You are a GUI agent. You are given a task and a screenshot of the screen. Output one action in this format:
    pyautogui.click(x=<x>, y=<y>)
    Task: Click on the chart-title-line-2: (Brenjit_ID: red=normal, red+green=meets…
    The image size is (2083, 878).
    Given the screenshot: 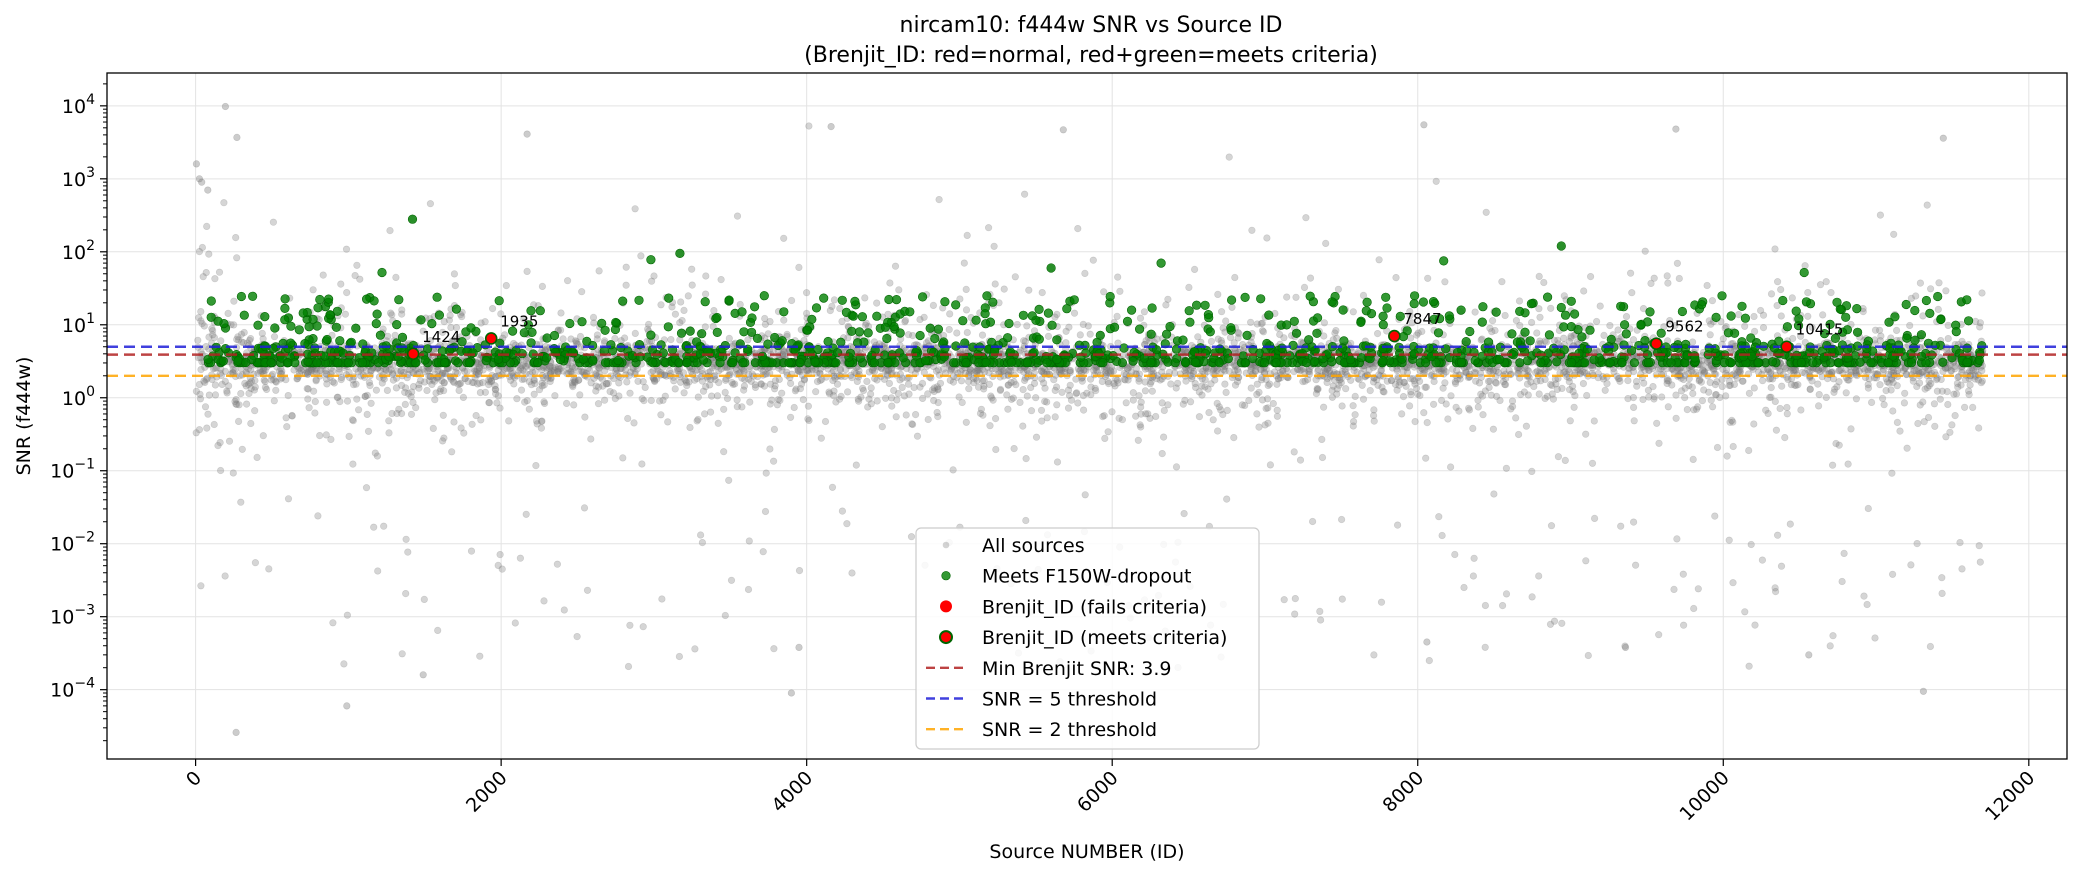 What is the action you would take?
    pyautogui.click(x=1091, y=55)
    